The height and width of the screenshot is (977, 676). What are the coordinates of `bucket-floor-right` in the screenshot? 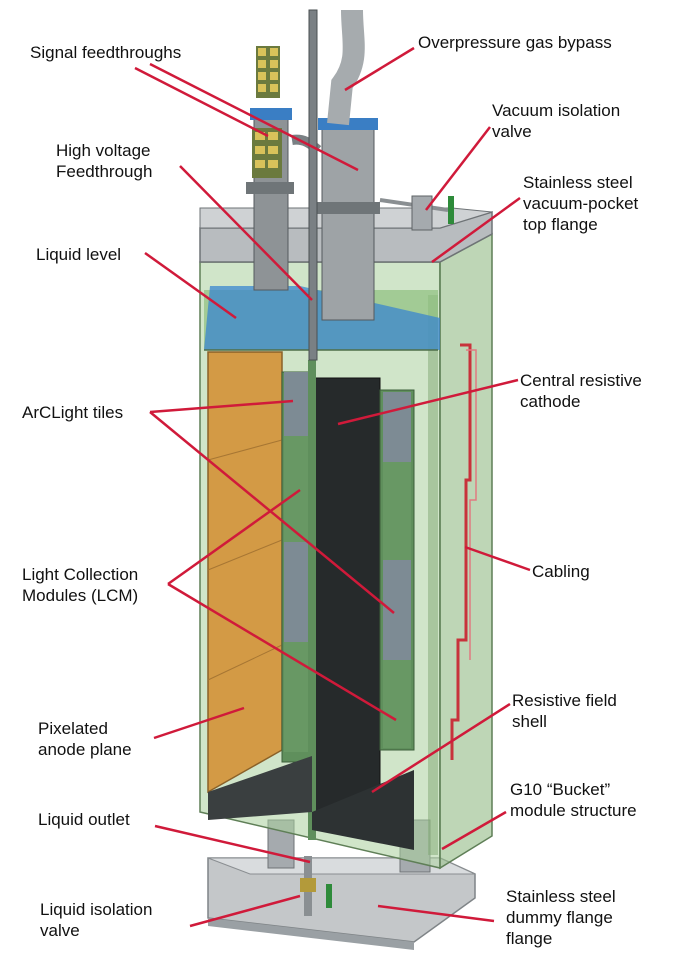 It's located at (363, 810).